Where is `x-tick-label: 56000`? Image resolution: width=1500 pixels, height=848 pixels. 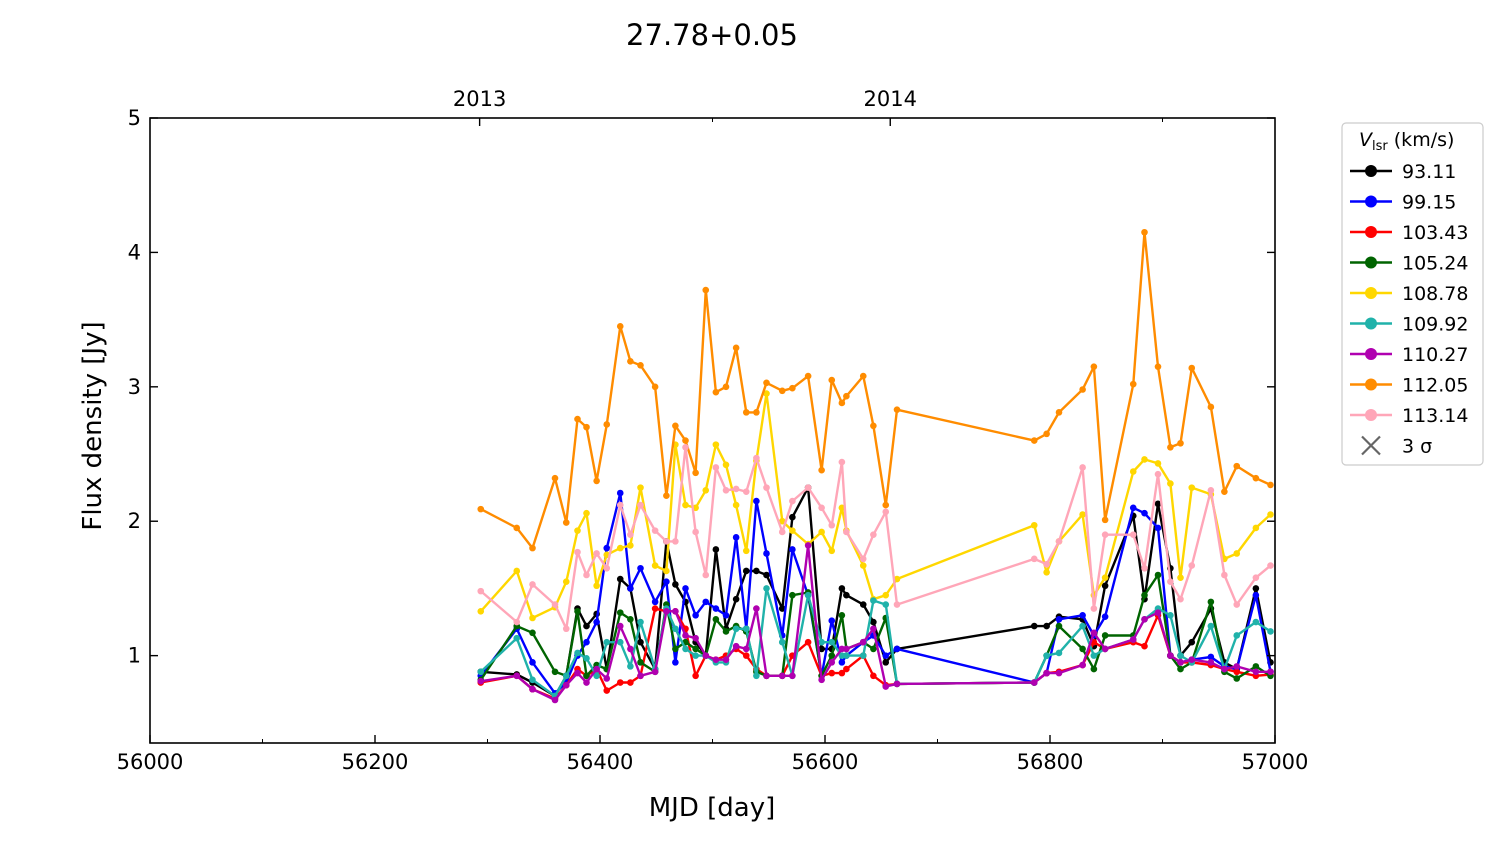 x-tick-label: 56000 is located at coordinates (150, 762).